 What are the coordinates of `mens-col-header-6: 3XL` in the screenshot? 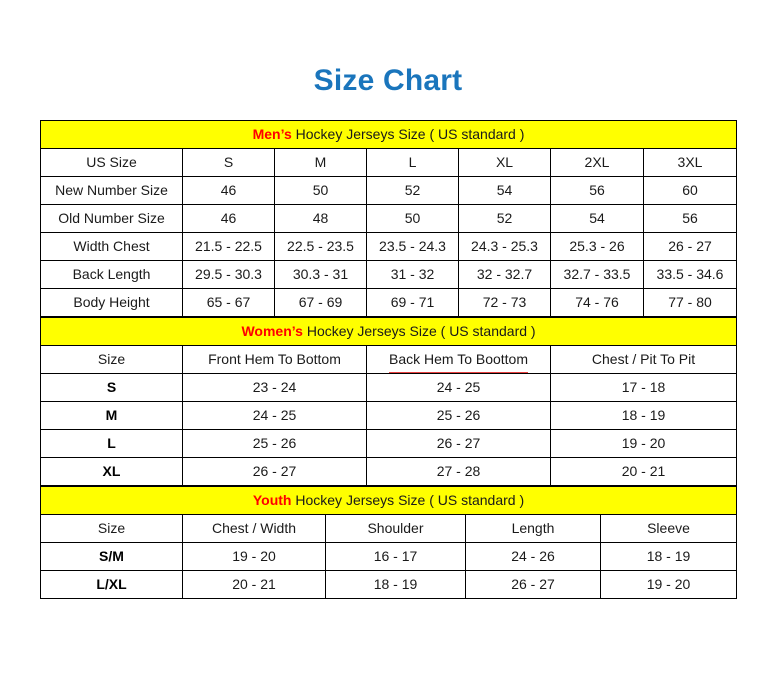 It's located at (690, 162).